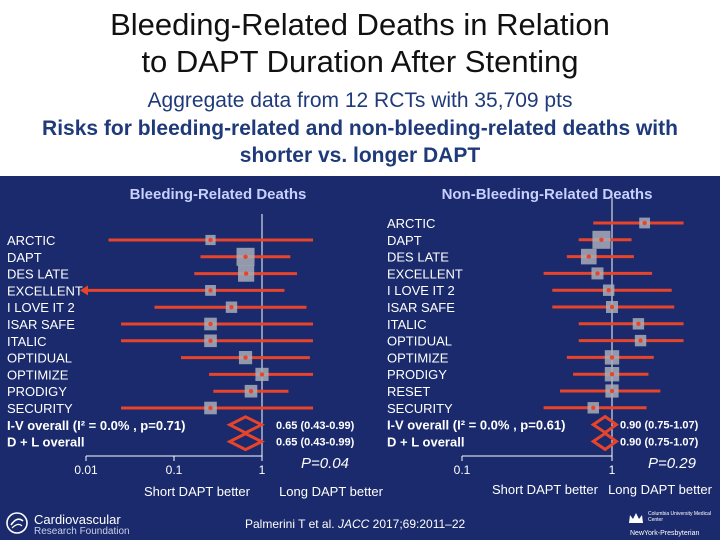  I want to click on nonbleeding-label-italic: ITALIC, so click(407, 324).